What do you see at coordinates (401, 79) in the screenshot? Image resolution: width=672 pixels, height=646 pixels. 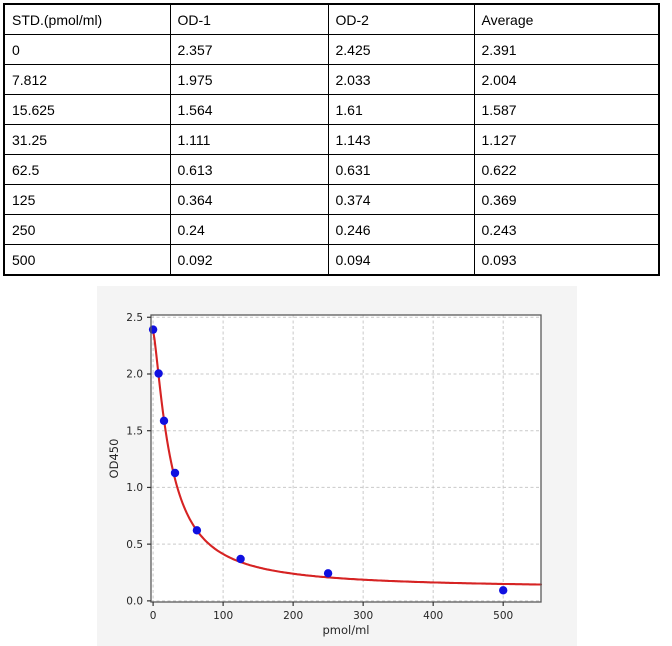 I see `table-cell: 2.033` at bounding box center [401, 79].